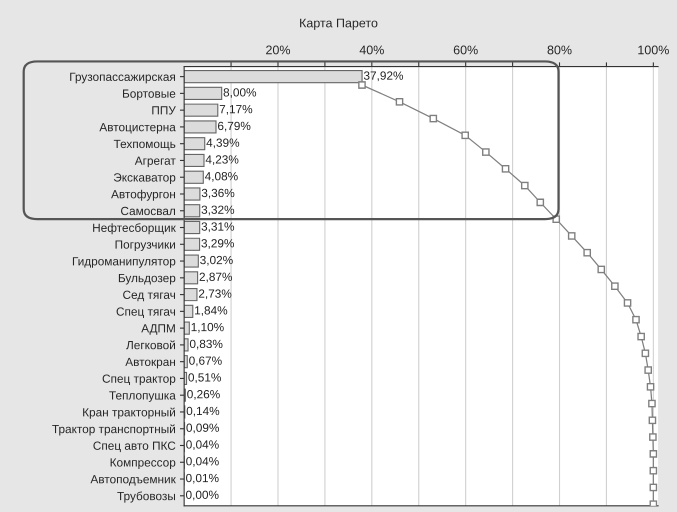 Image resolution: width=677 pixels, height=512 pixels. I want to click on y-tick-label: Самосвал, so click(148, 211).